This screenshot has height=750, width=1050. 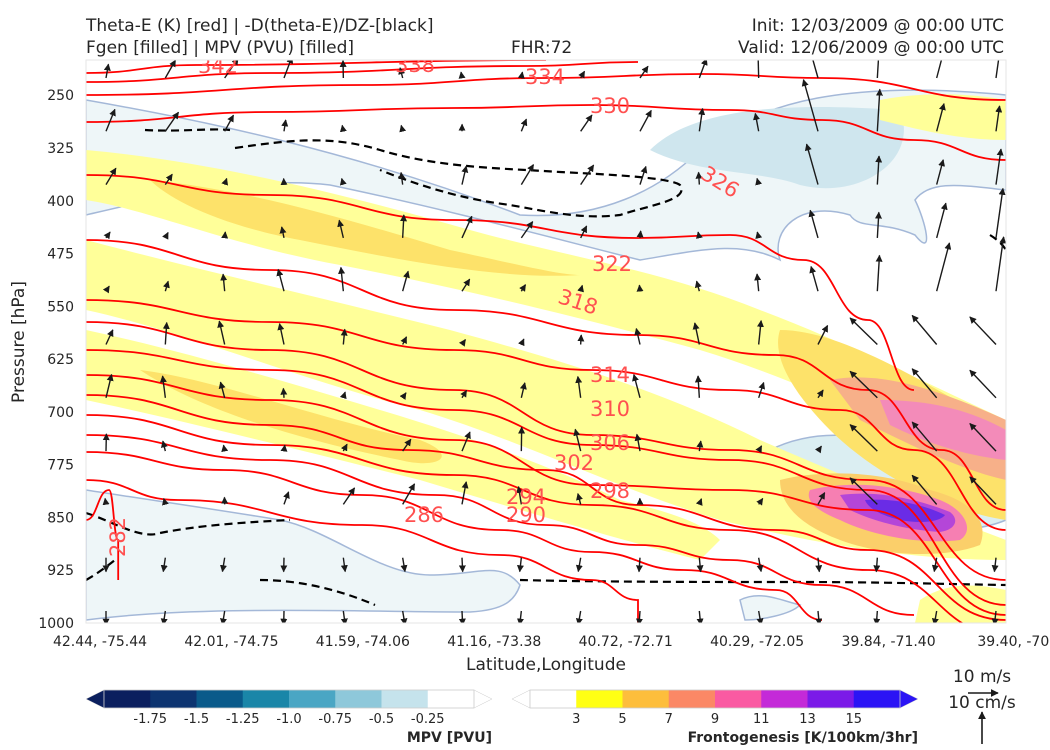 What do you see at coordinates (889, 642) in the screenshot?
I see `x-tick-label: 39.84, -71.40` at bounding box center [889, 642].